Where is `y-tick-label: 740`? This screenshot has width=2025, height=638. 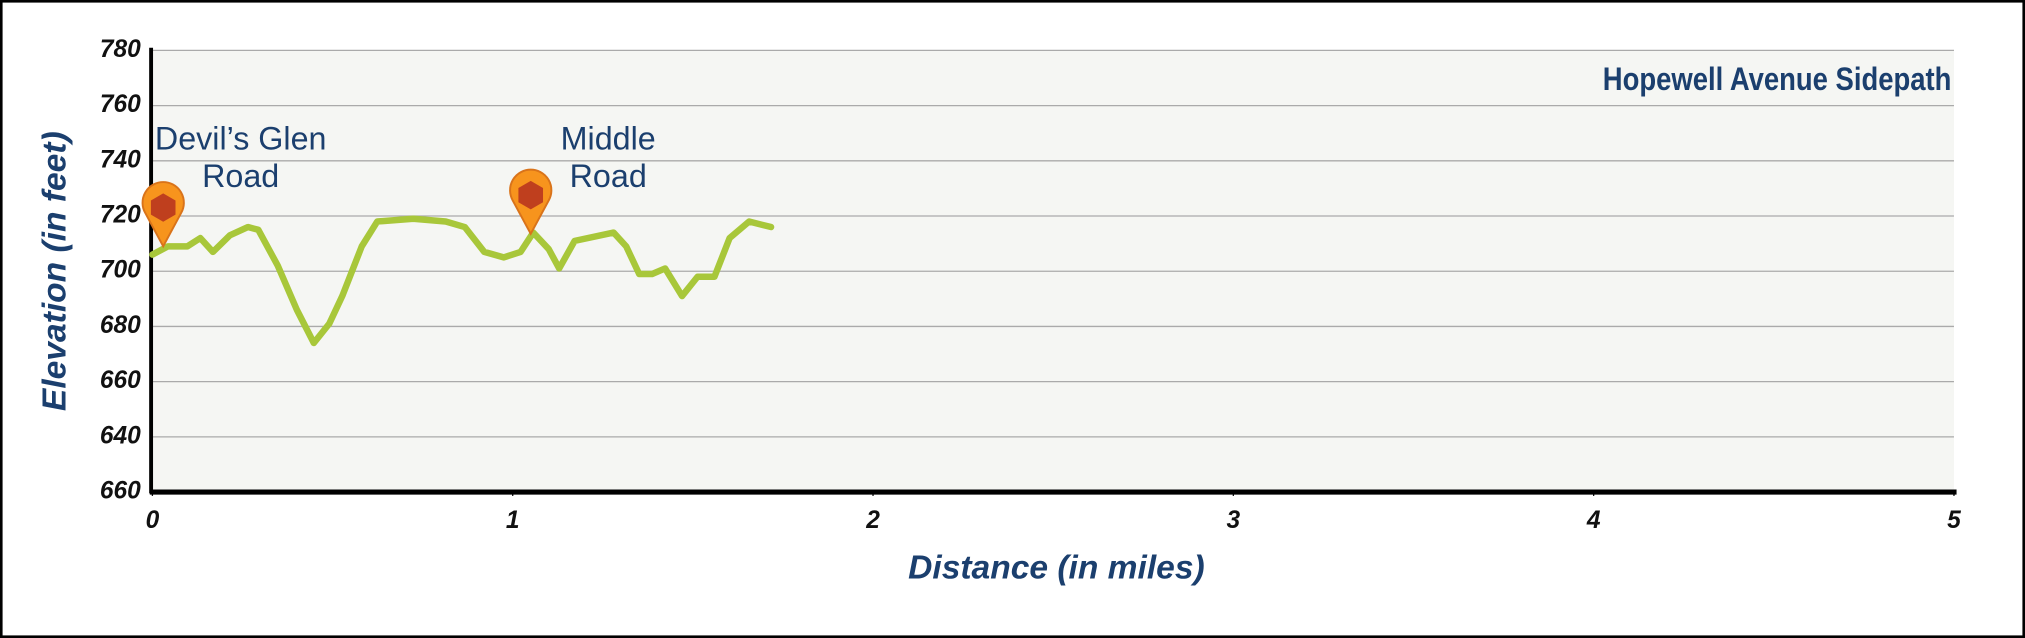
y-tick-label: 740 is located at coordinates (120, 159).